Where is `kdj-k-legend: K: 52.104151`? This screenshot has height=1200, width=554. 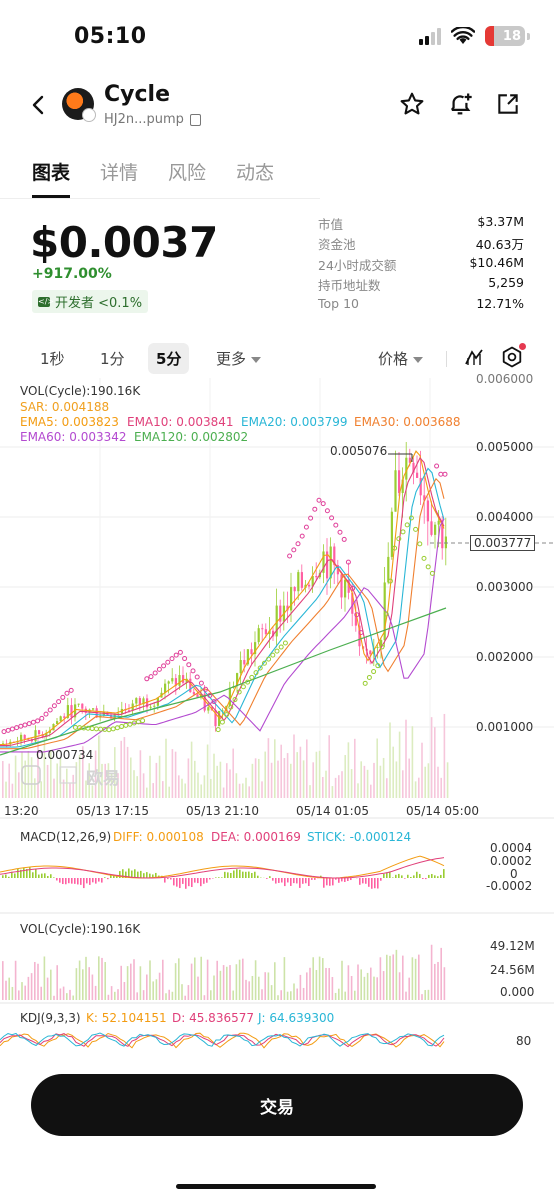 kdj-k-legend: K: 52.104151 is located at coordinates (126, 1018).